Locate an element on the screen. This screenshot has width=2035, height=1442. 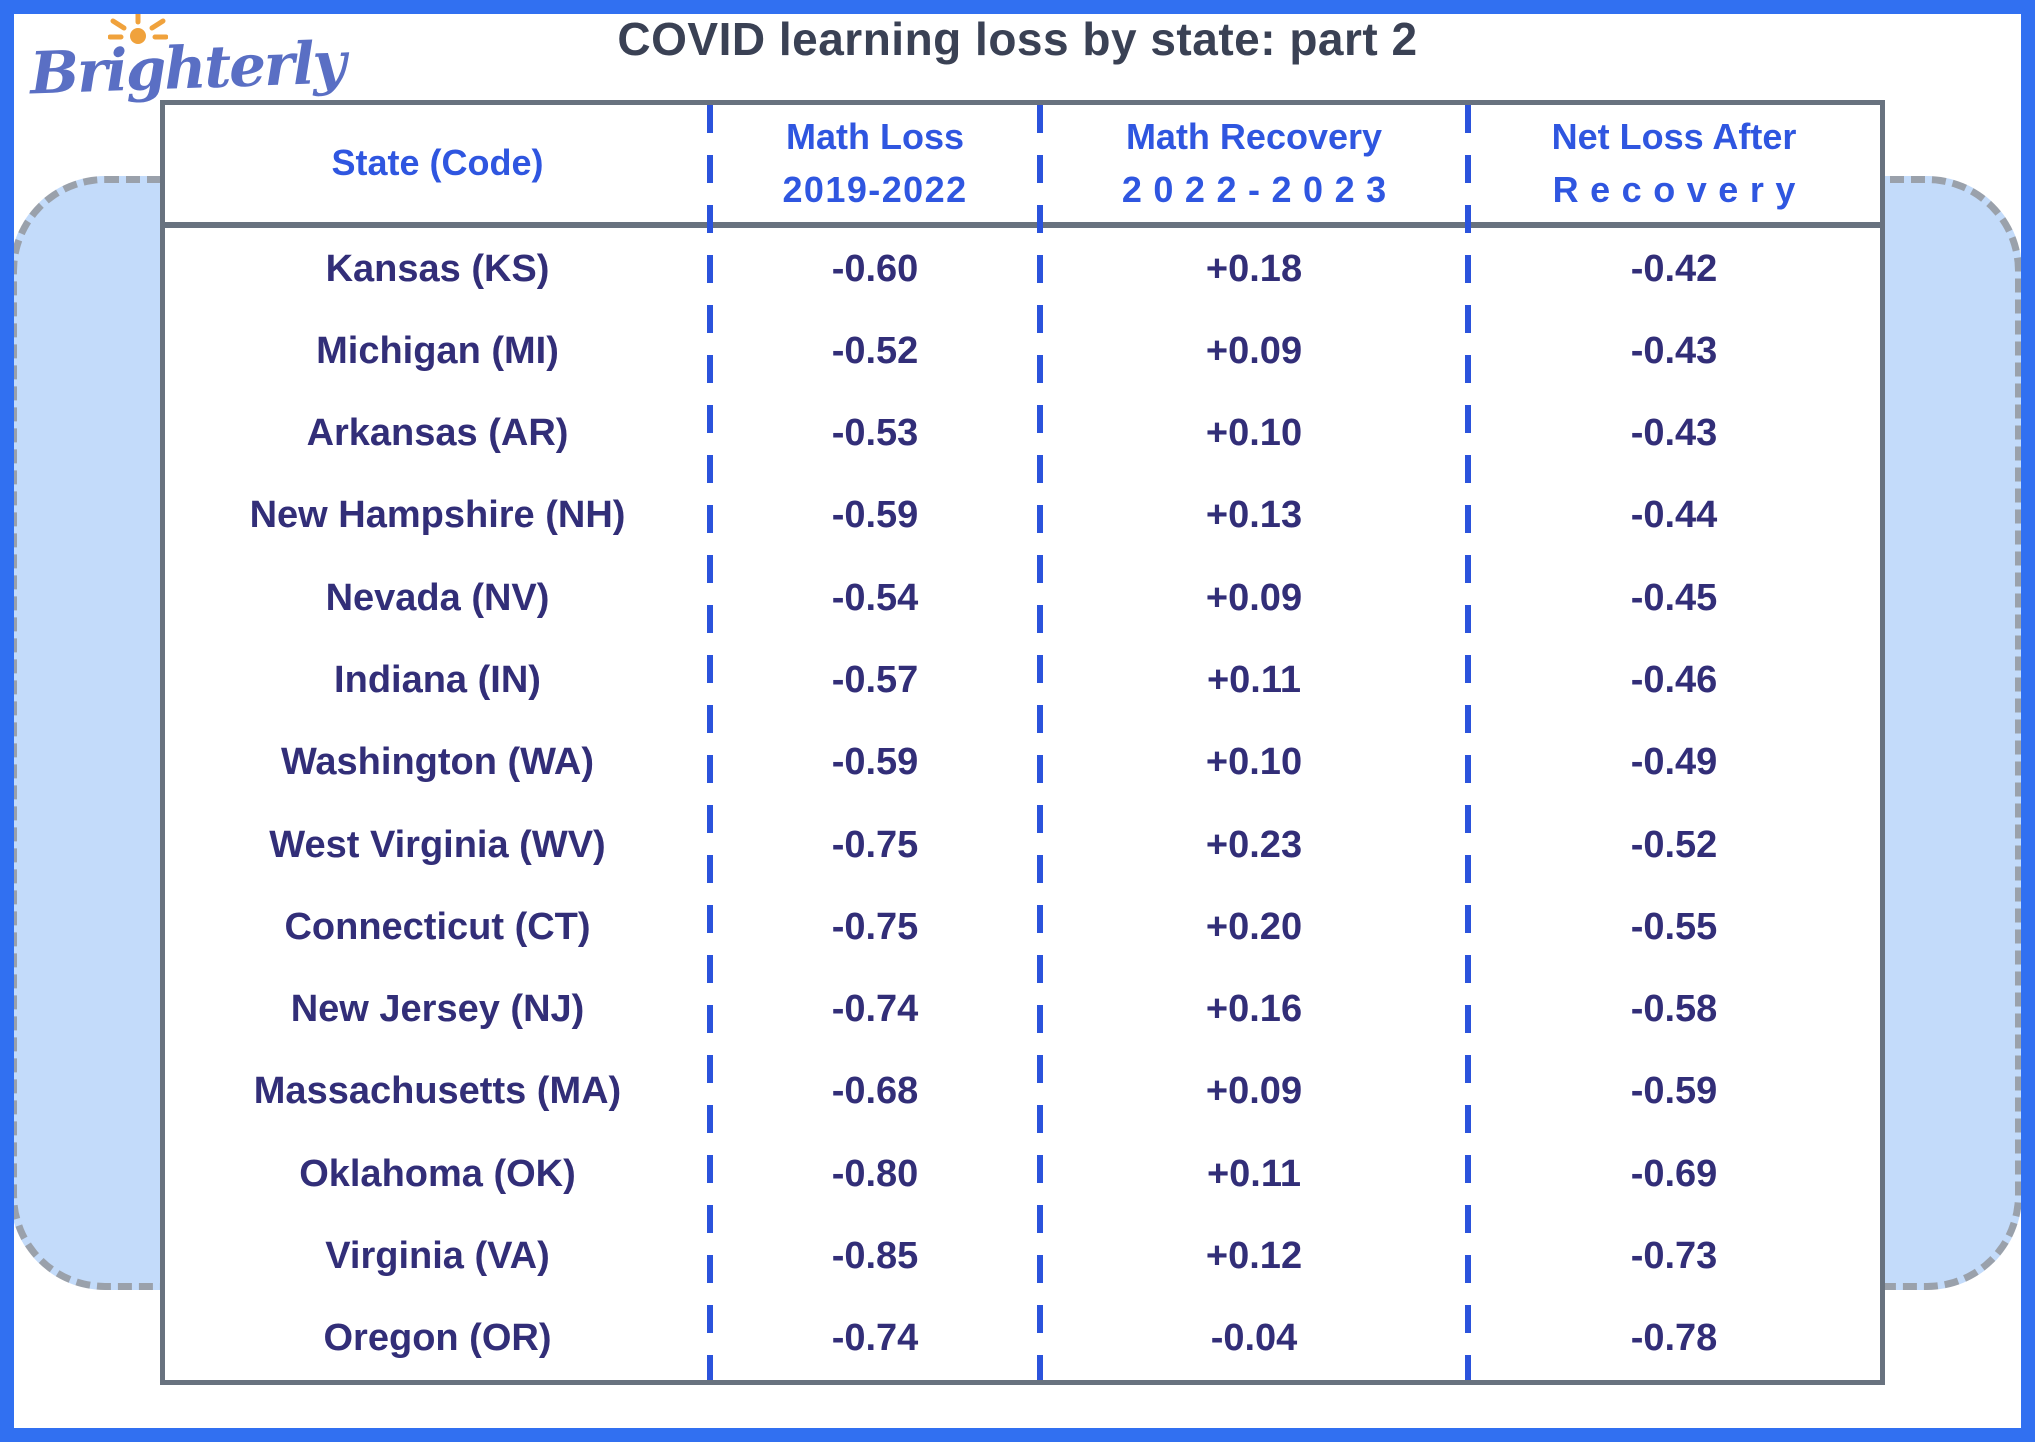
net-loss-cell: -0.73 is located at coordinates (1674, 1256).